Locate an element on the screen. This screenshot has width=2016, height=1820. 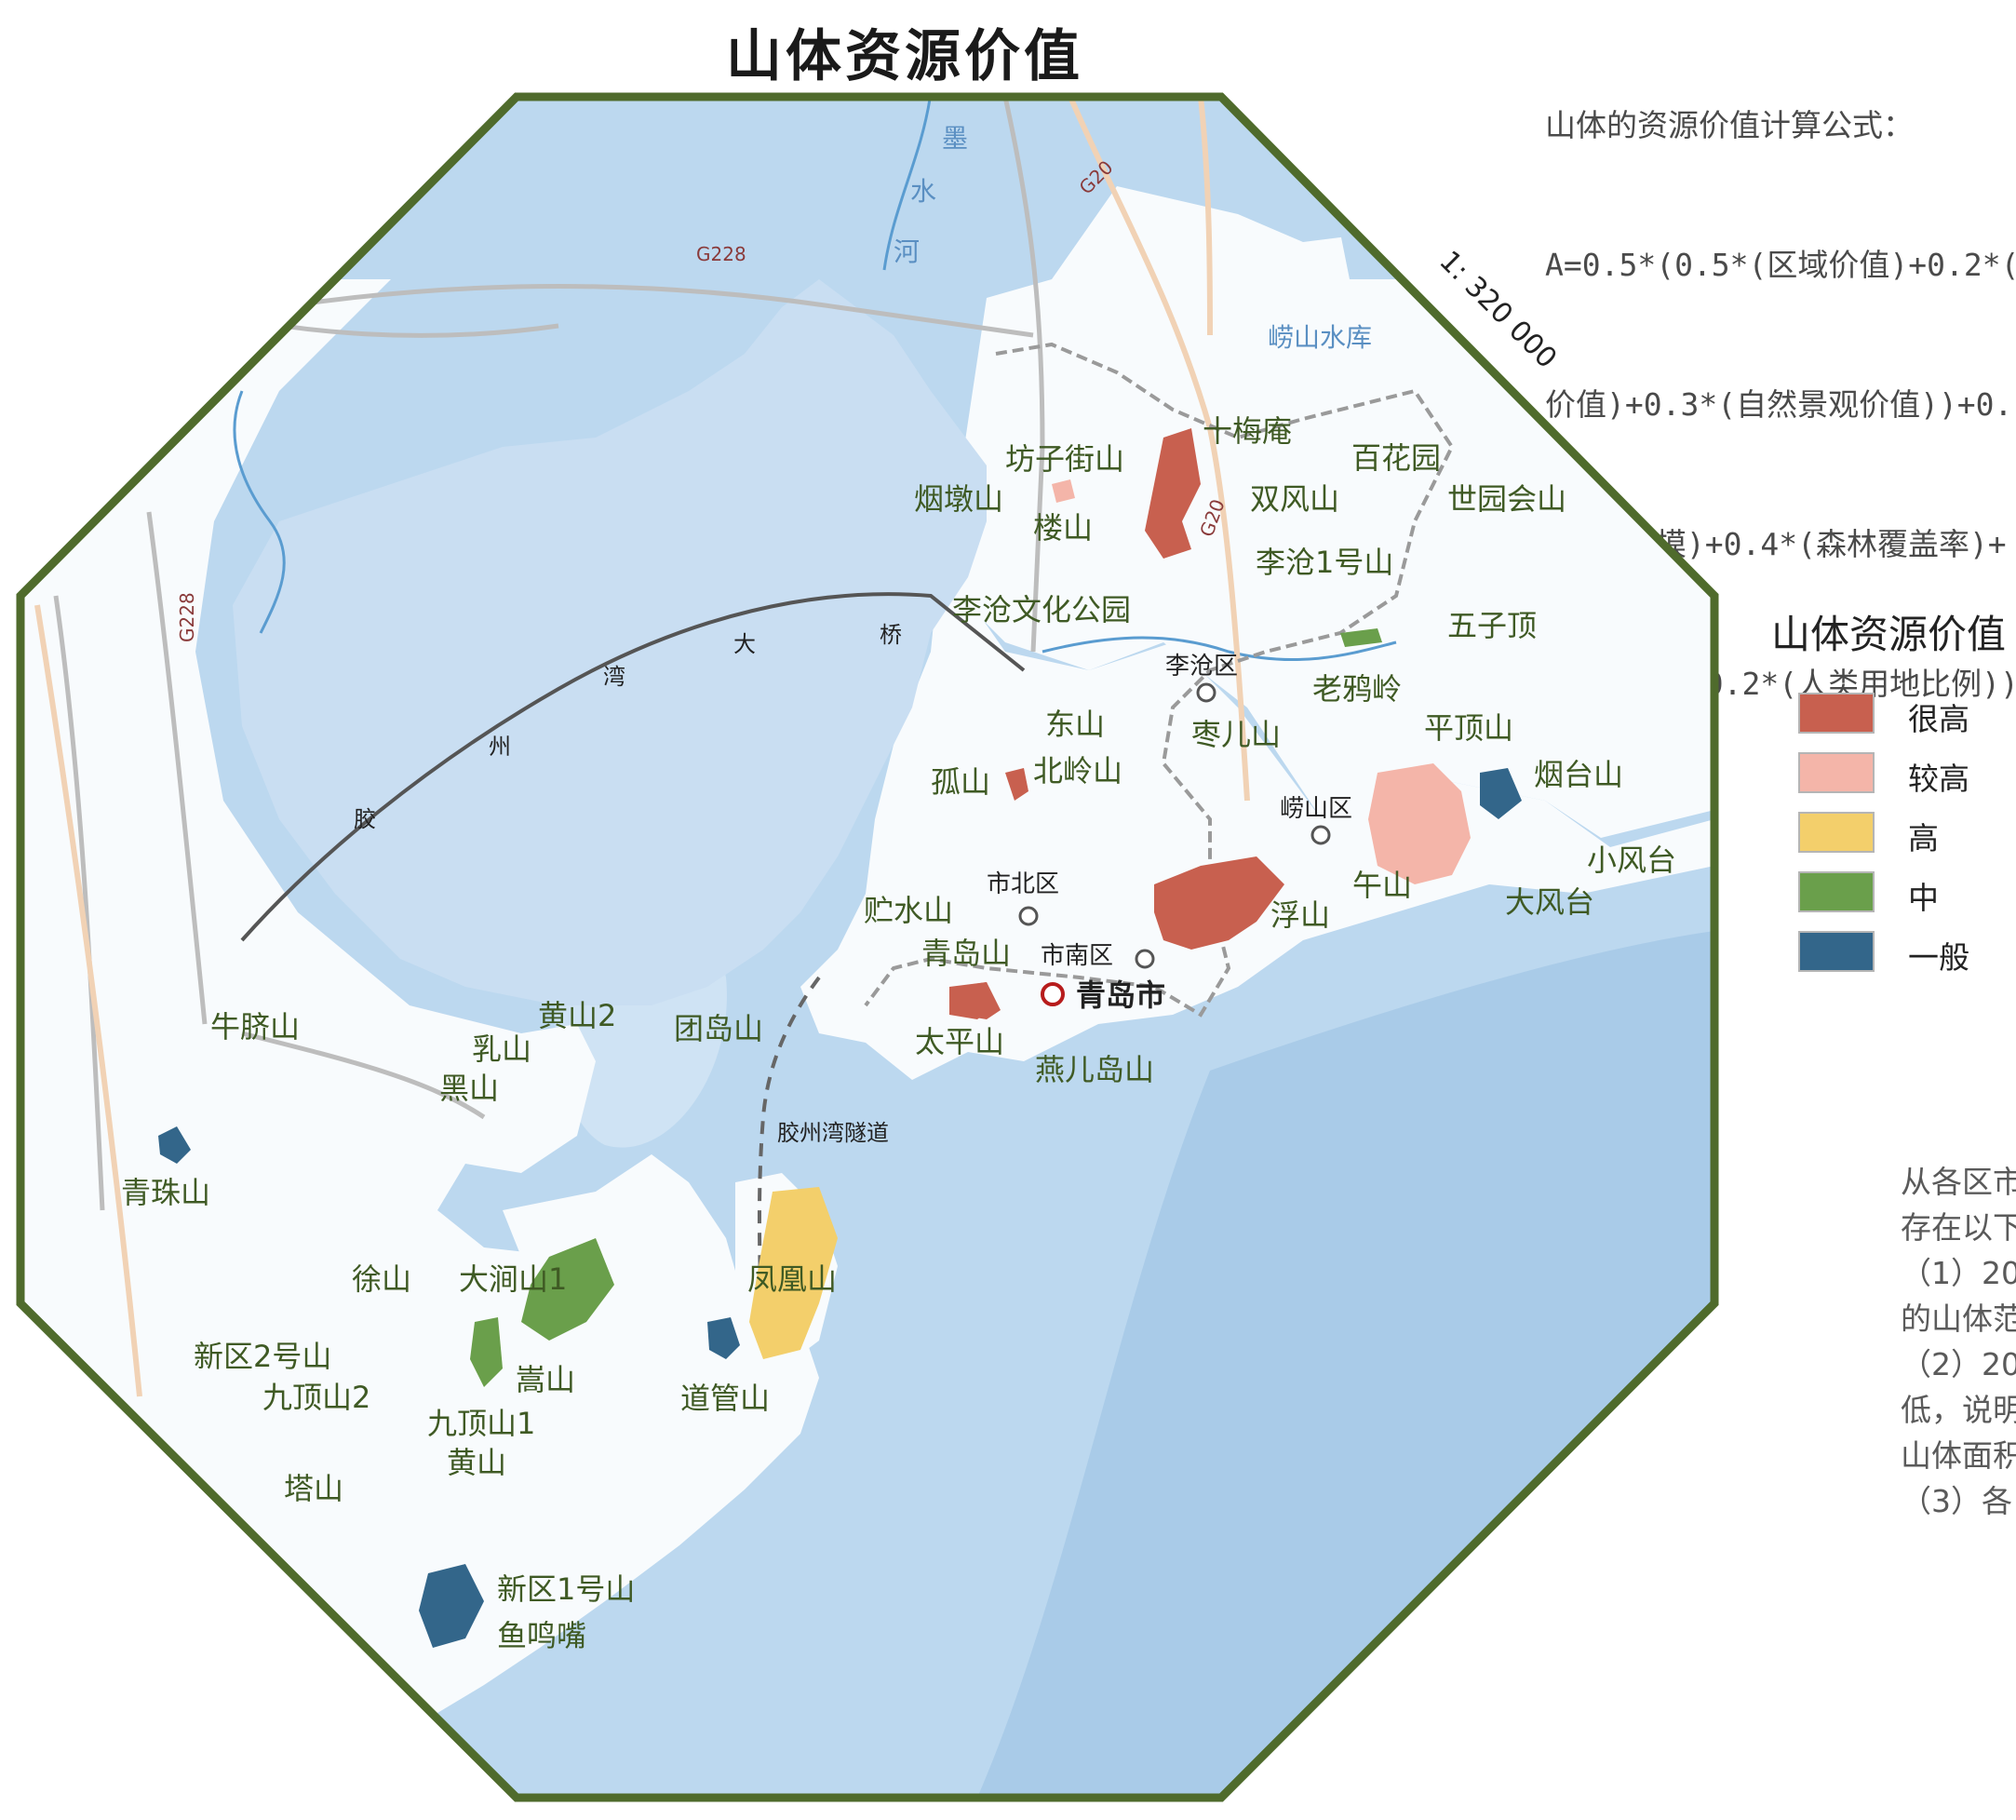
mountain-daguan-blue is located at coordinates (723, 1338).